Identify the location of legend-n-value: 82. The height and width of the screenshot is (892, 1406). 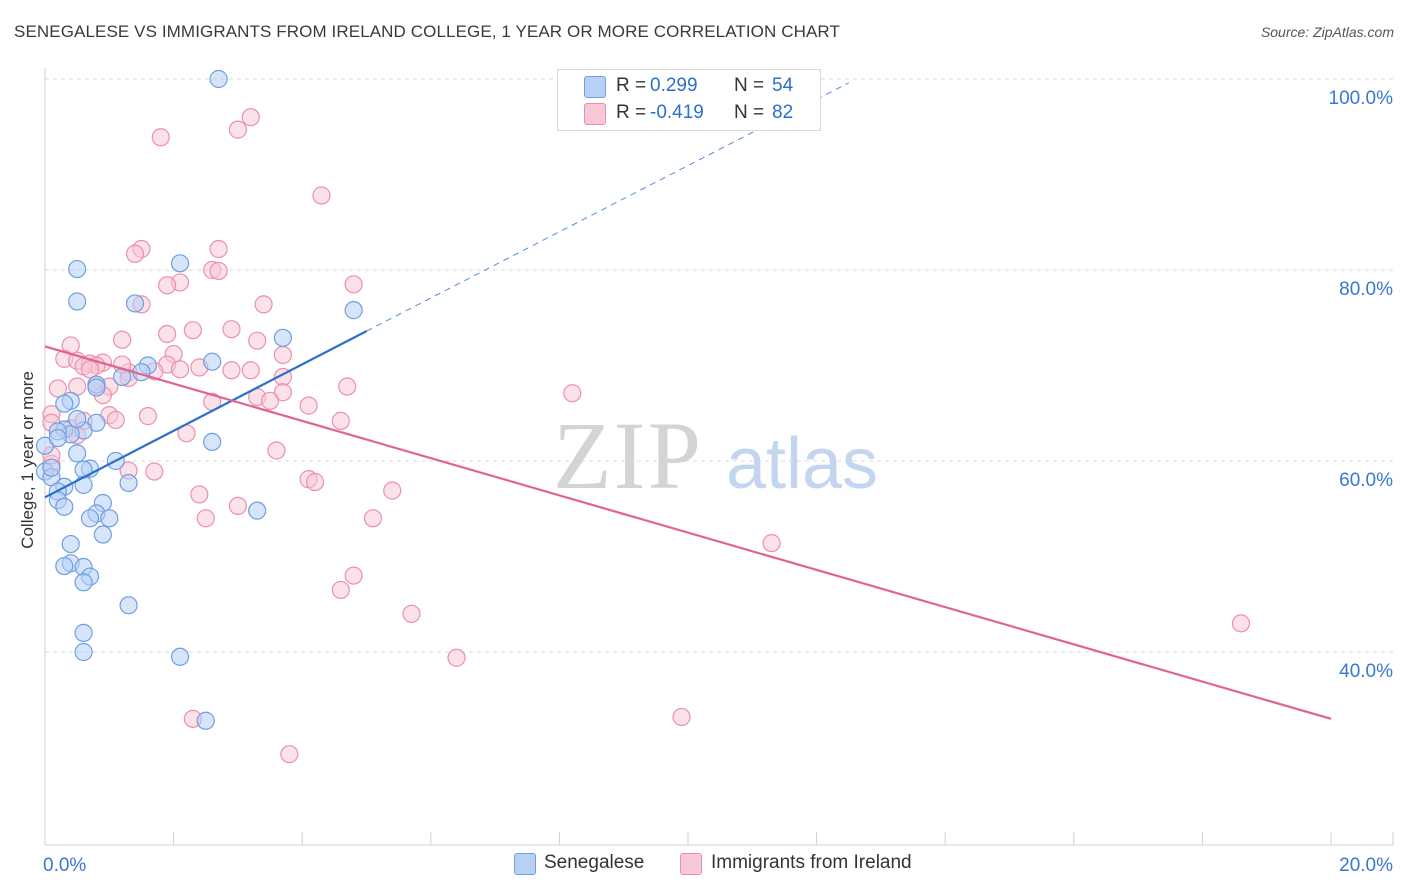
(783, 112).